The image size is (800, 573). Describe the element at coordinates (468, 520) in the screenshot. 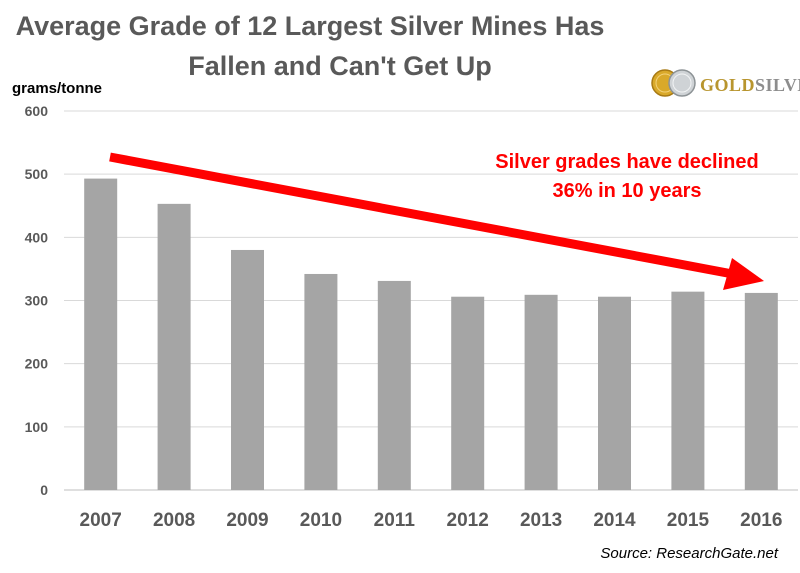

I see `x-tick-label: 2012` at that location.